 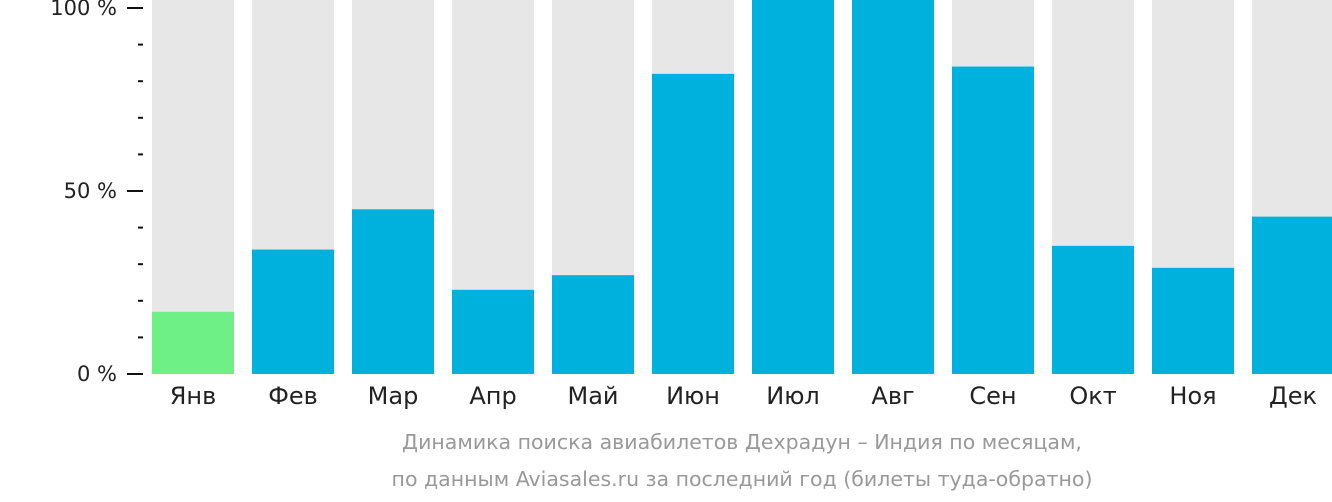 What do you see at coordinates (992, 396) in the screenshot?
I see `x-tick-label: Сен` at bounding box center [992, 396].